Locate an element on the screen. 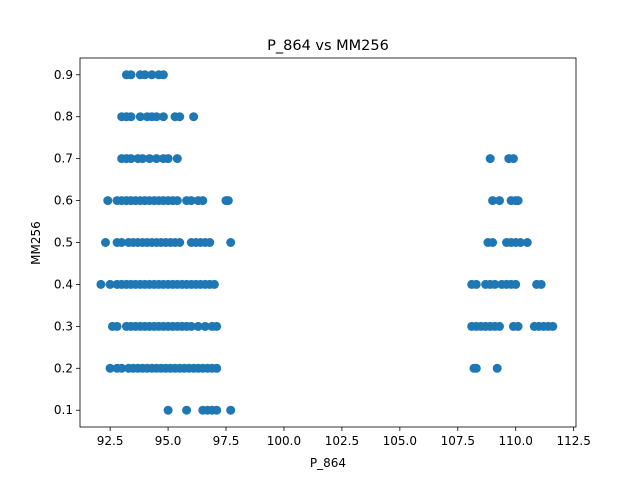 Image resolution: width=640 pixels, height=480 pixels. x-tick-label: 112.5 is located at coordinates (574, 441).